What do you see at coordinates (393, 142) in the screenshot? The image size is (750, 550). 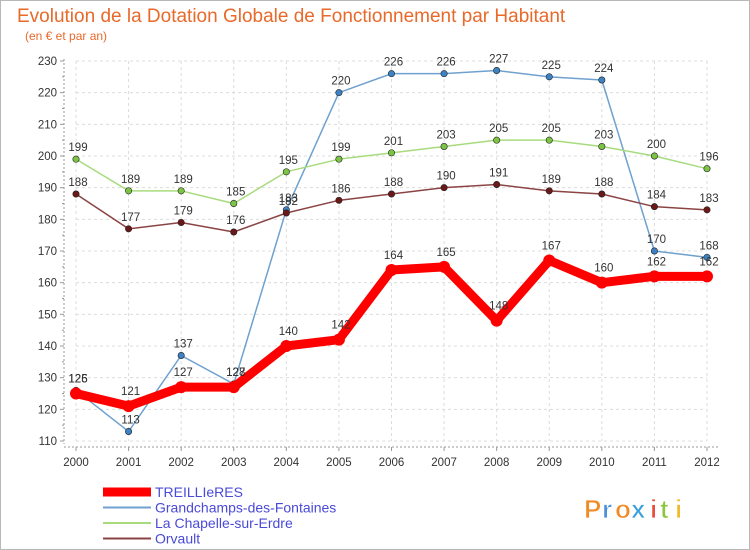 I see `data-label-la-chapelle-sur-erdre-2006: 201` at bounding box center [393, 142].